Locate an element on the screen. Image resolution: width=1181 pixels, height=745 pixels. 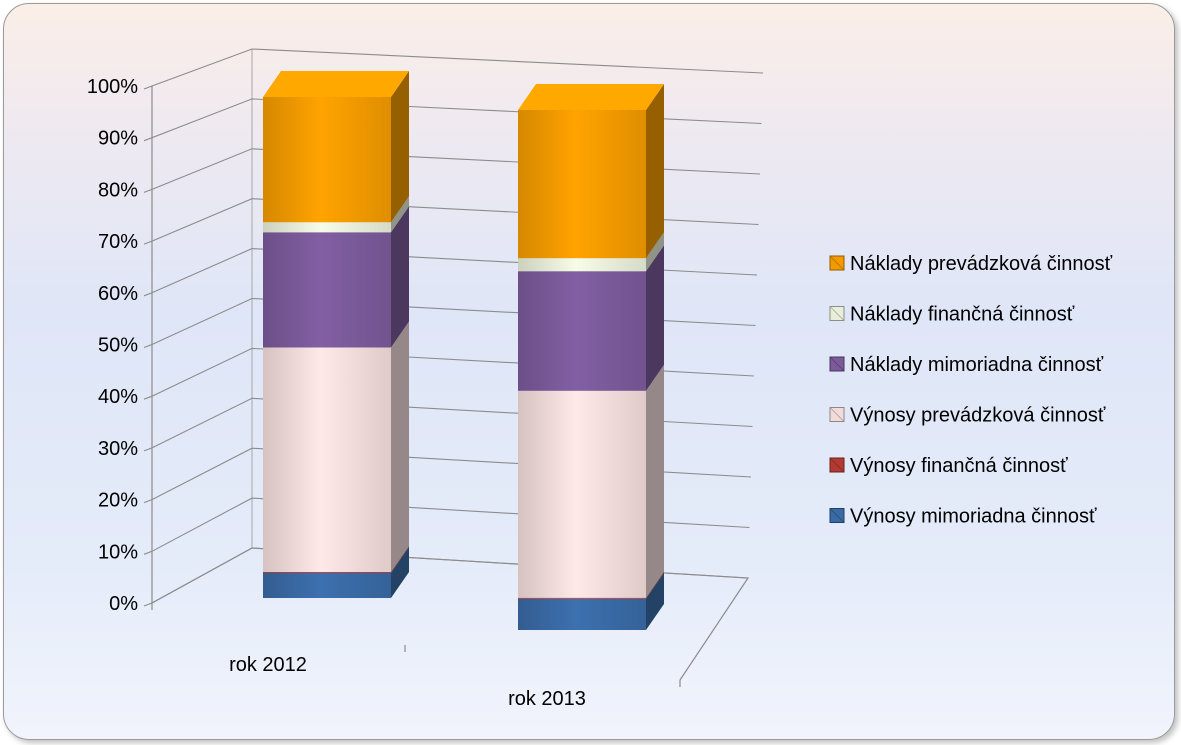
y-tick-label: 80% is located at coordinates (118, 190).